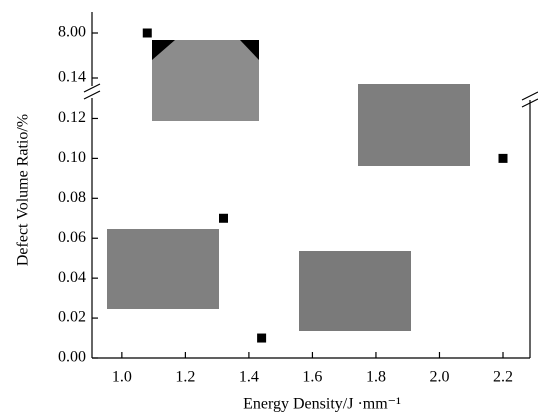 The height and width of the screenshot is (418, 538). What do you see at coordinates (72, 117) in the screenshot?
I see `y-tick-label: 0.12` at bounding box center [72, 117].